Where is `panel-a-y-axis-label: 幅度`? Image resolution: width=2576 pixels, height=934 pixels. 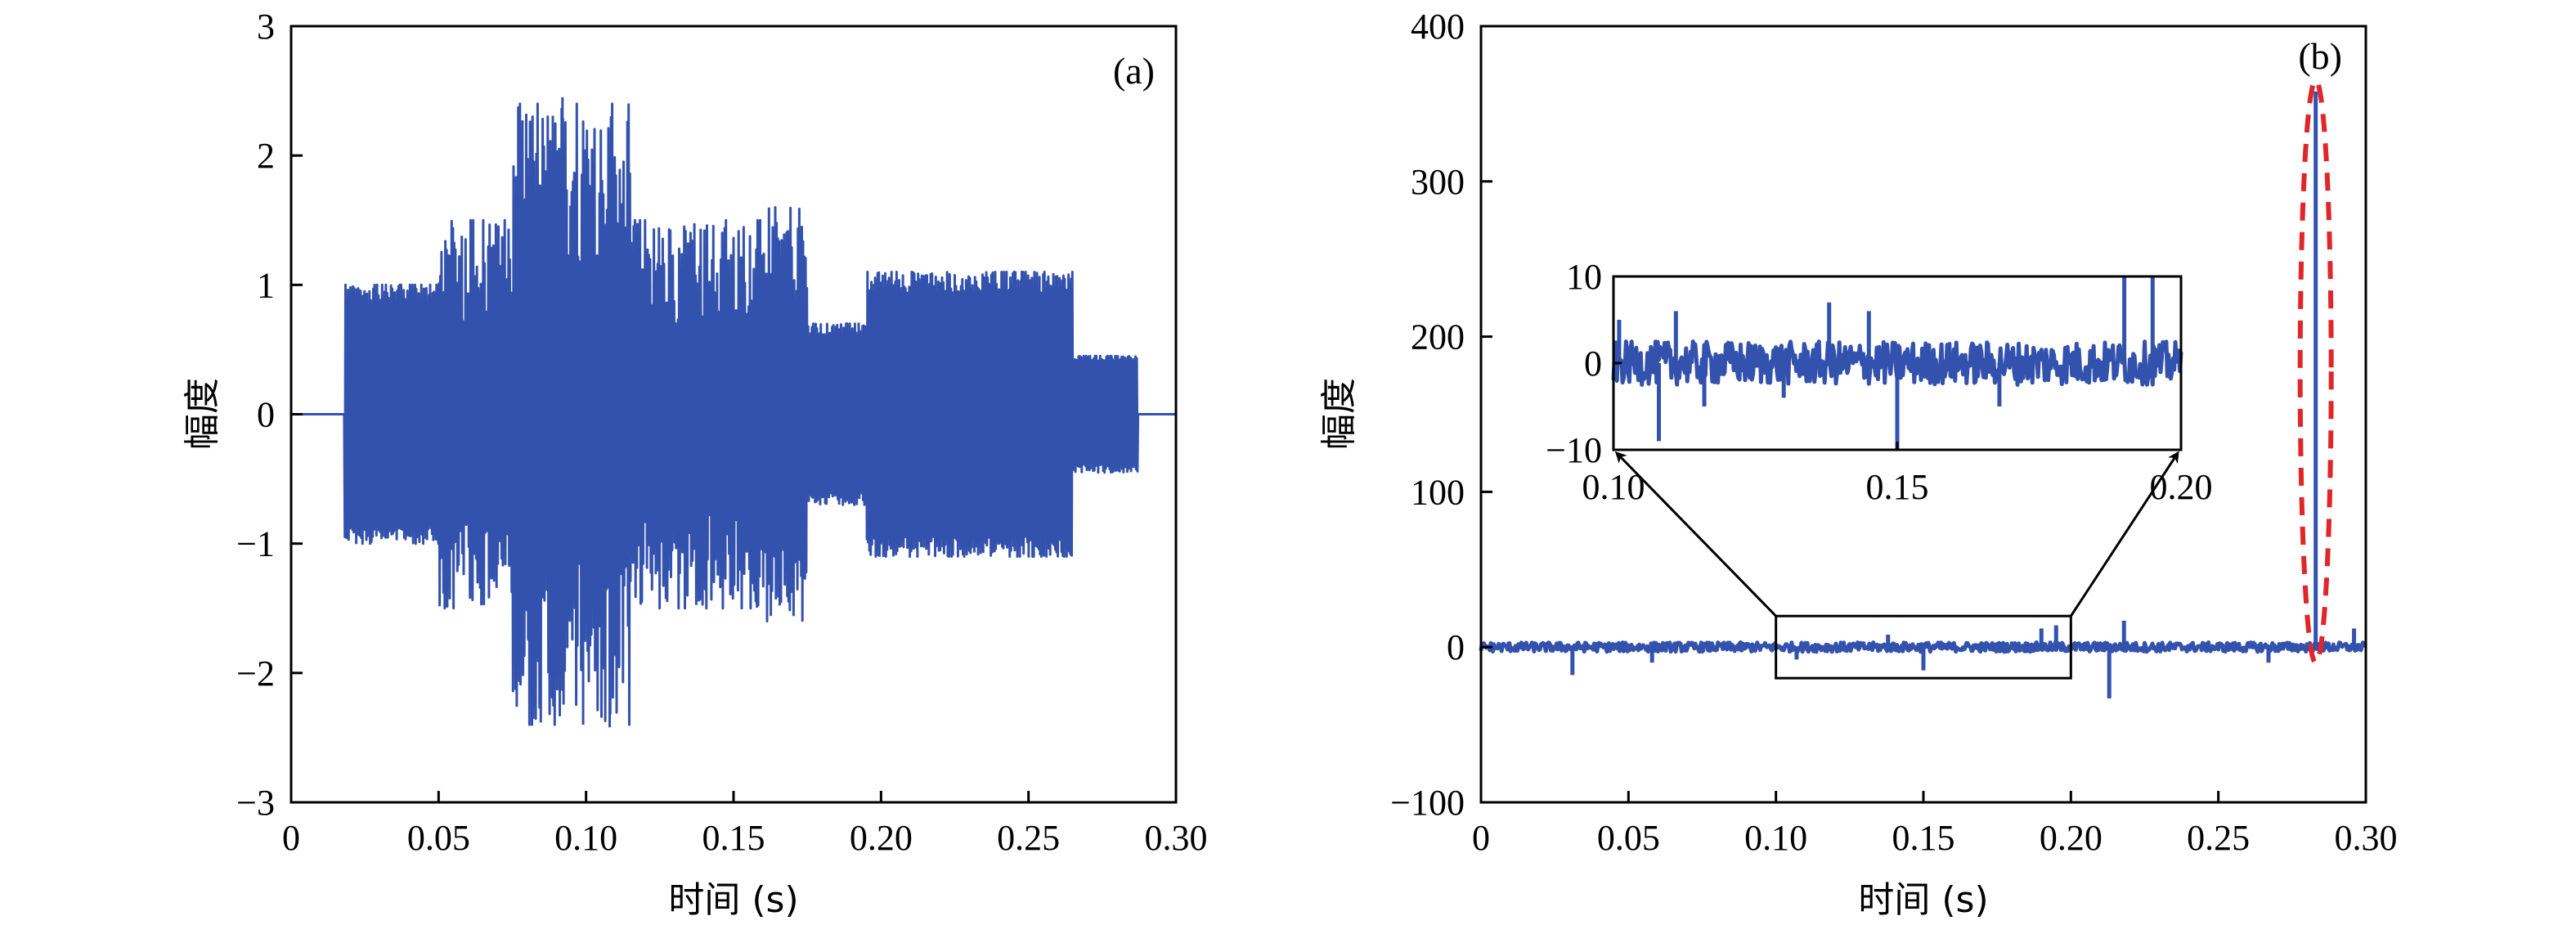
panel-a-y-axis-label: 幅度 is located at coordinates (203, 414).